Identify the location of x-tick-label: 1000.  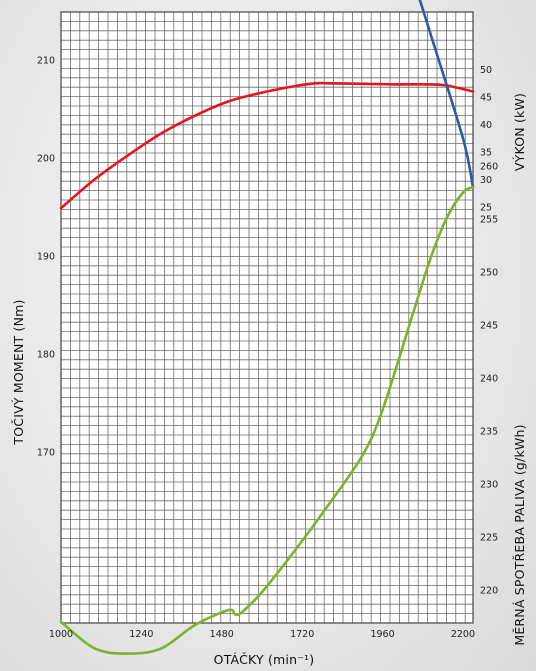
(61, 634).